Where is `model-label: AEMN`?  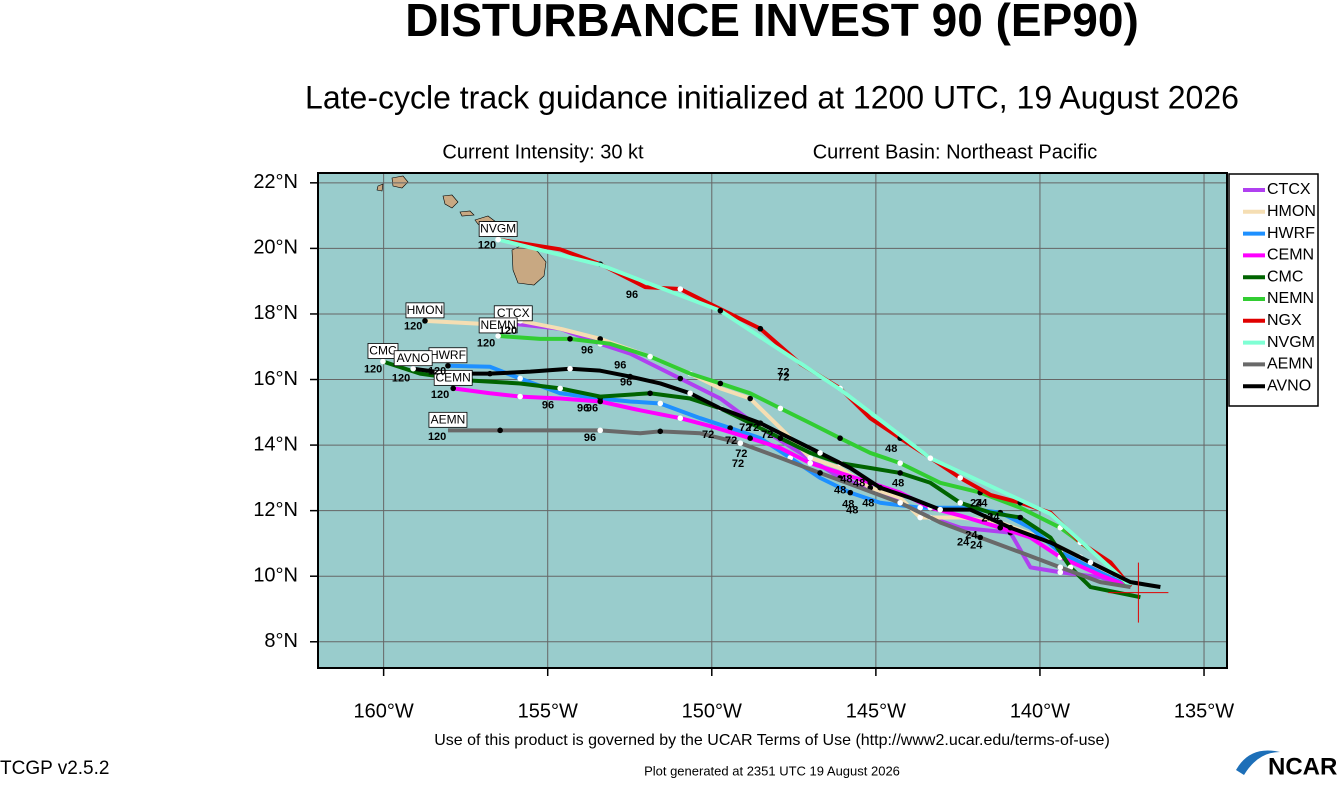
model-label: AEMN is located at coordinates (448, 420).